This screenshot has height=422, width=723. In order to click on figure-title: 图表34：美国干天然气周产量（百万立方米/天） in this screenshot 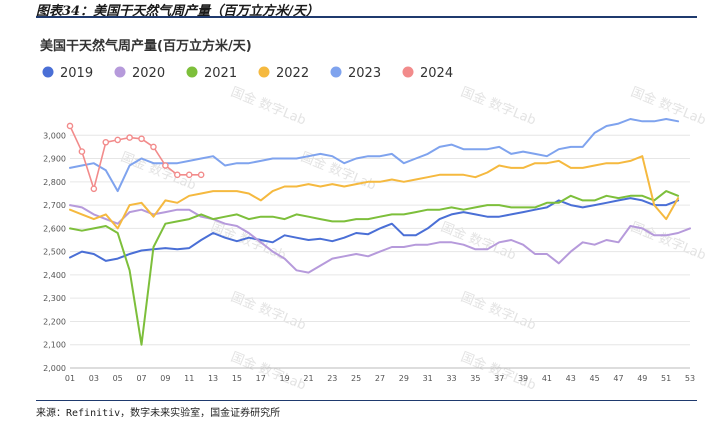, I will do `click(177, 11)`.